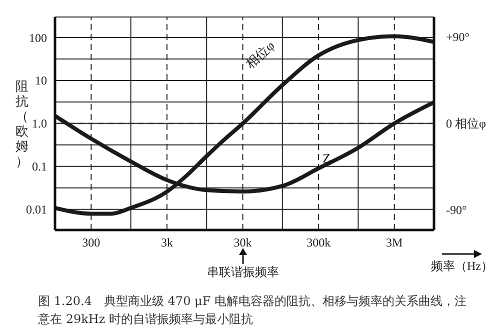 The height and width of the screenshot is (334, 500). Describe the element at coordinates (41, 81) in the screenshot. I see `y-tick-label: 10` at that location.